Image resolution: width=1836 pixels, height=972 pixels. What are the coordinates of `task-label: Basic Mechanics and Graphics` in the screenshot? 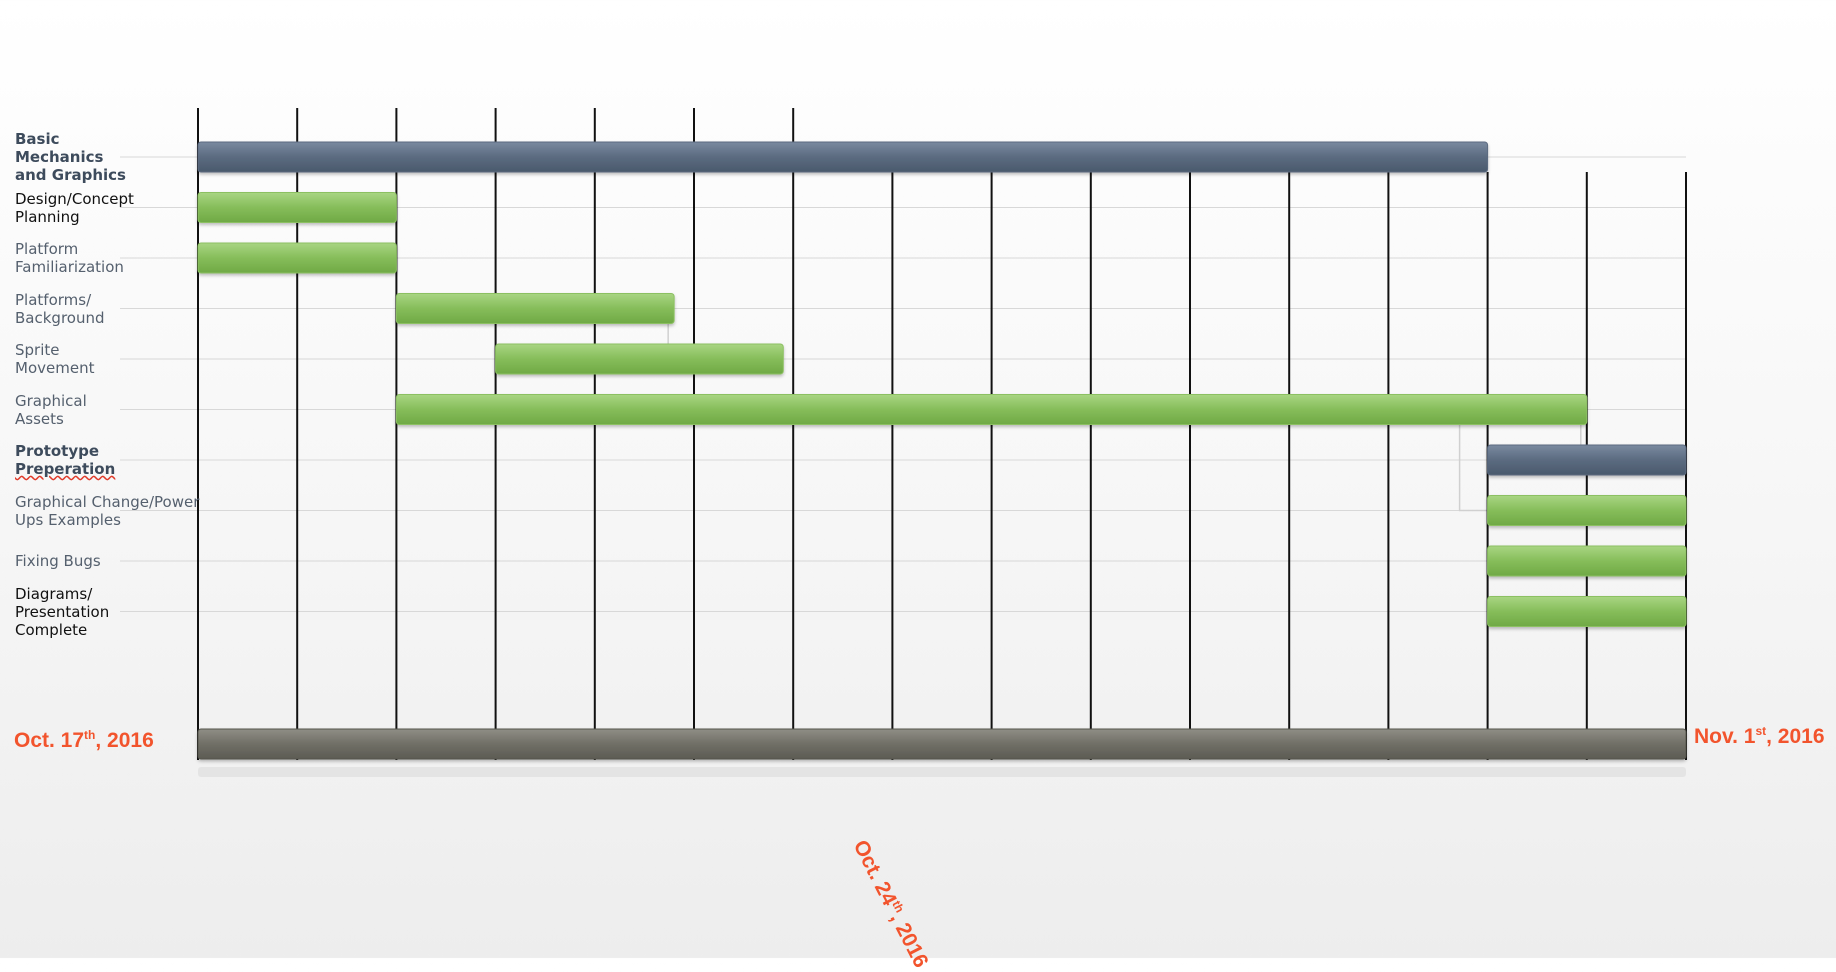 It's located at (70, 157).